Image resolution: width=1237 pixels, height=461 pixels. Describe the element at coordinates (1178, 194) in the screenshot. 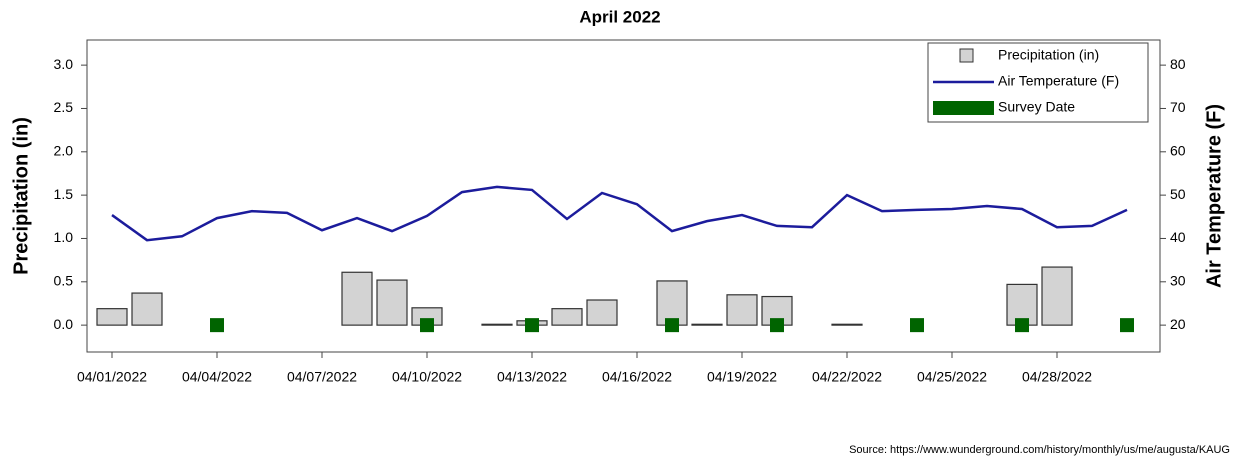

I see `y2-tick-label: 50` at that location.